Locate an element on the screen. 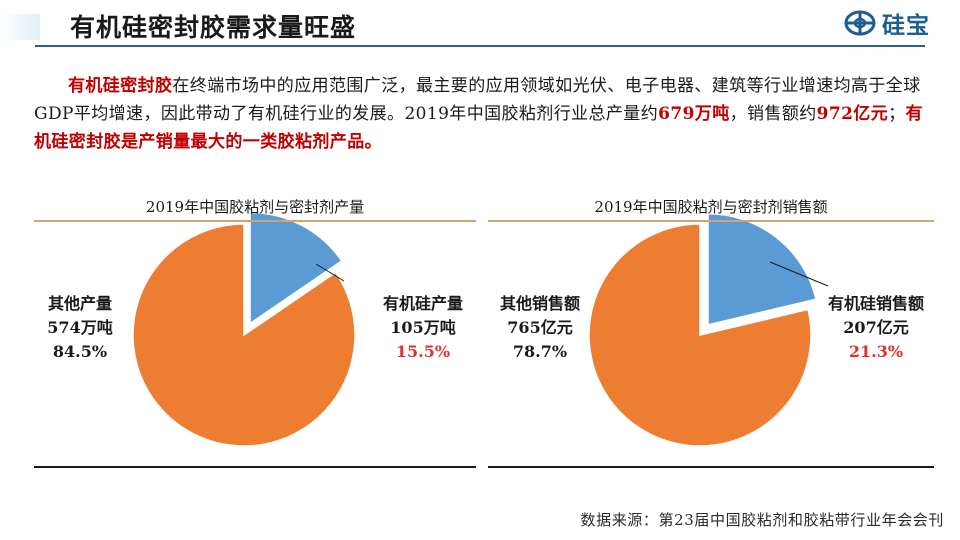 The image size is (960, 540). slice-value: 574万吨 is located at coordinates (80, 327).